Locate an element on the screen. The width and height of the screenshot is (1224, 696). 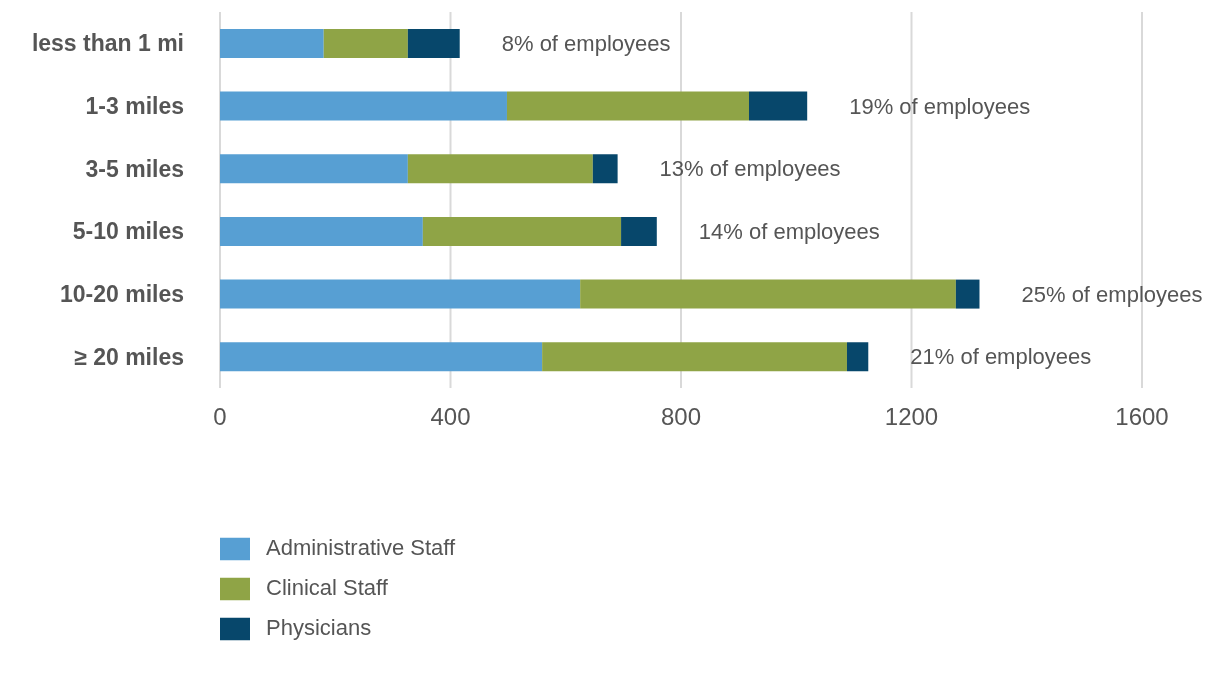
y-tick-label: 5-10 miles is located at coordinates (128, 231).